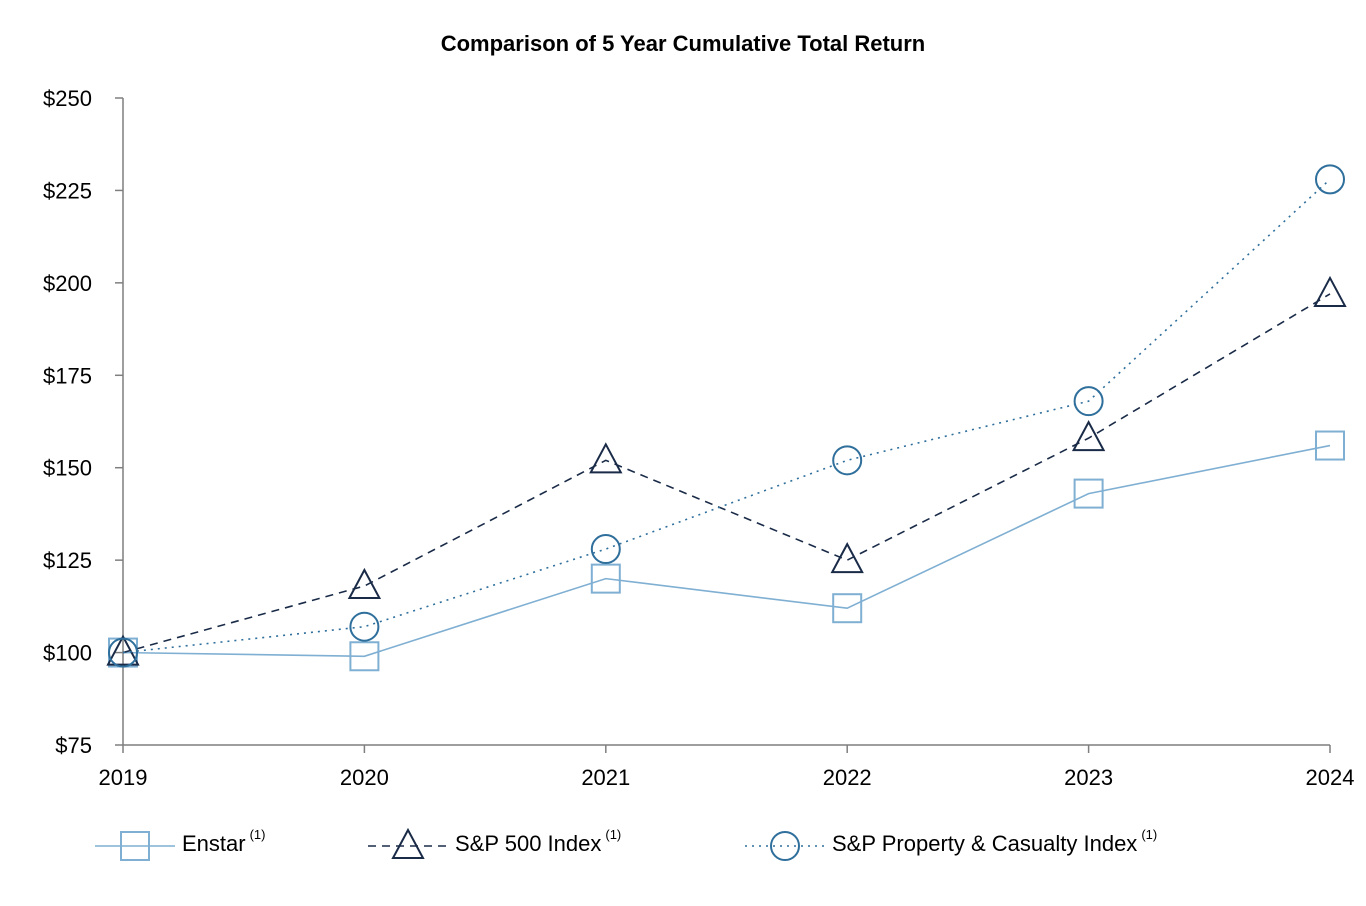  Describe the element at coordinates (67, 190) in the screenshot. I see `y-tick-label: $225` at that location.